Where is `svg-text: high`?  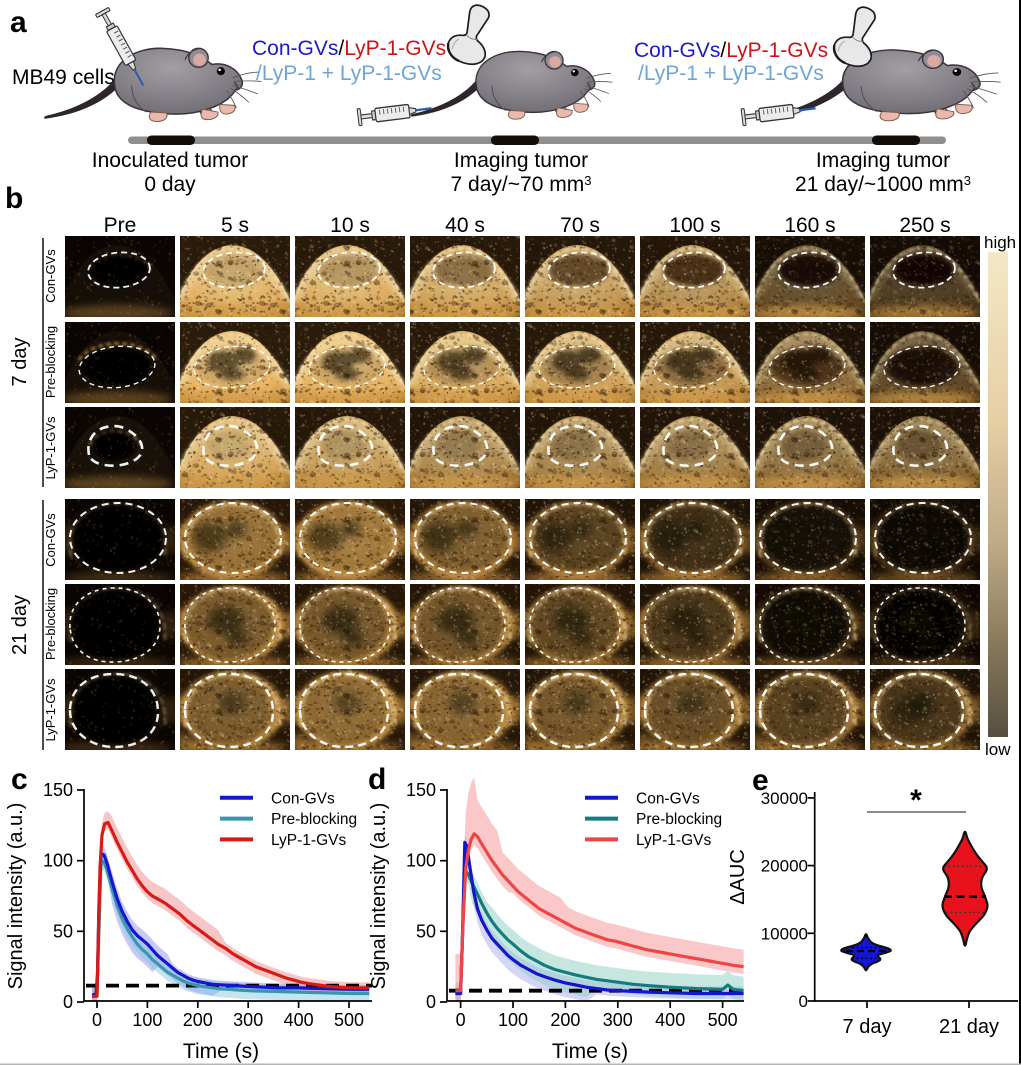 svg-text: high is located at coordinates (1000, 242).